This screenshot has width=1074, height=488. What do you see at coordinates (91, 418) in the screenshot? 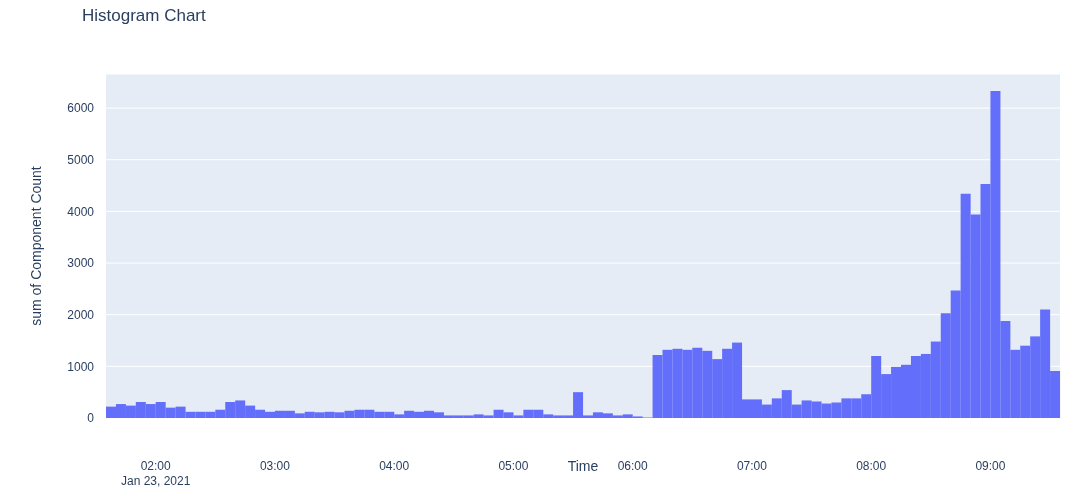
I see `y-tick-label: 0` at bounding box center [91, 418].